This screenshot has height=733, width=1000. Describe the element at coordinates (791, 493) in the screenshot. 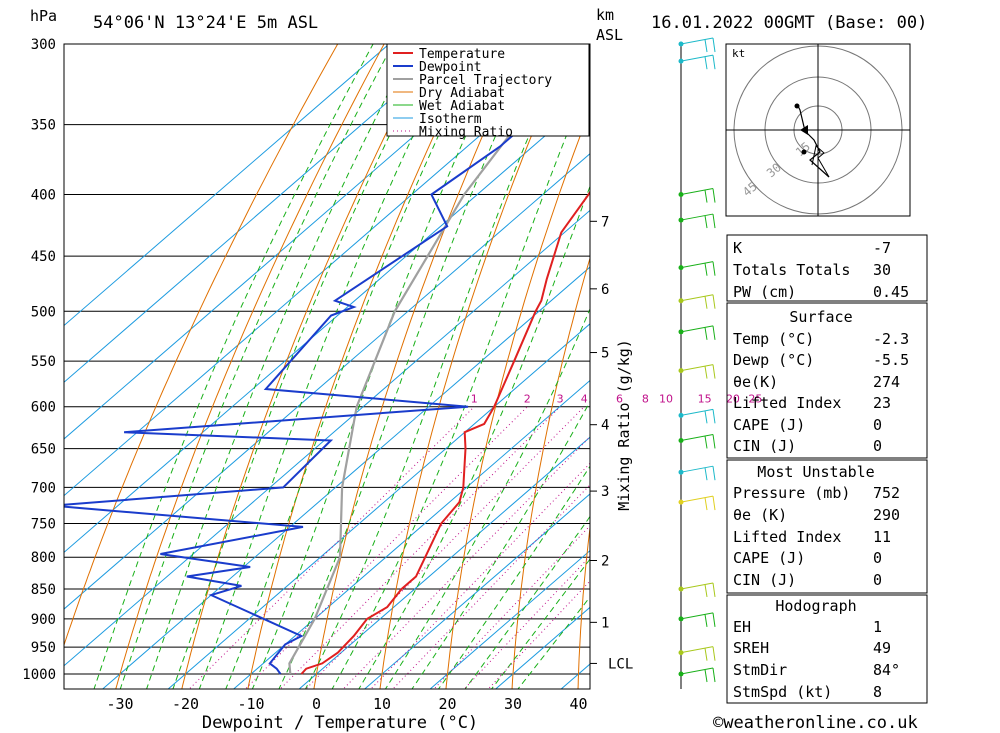

I see `mu-label-pressure: Pressure (mb)` at that location.